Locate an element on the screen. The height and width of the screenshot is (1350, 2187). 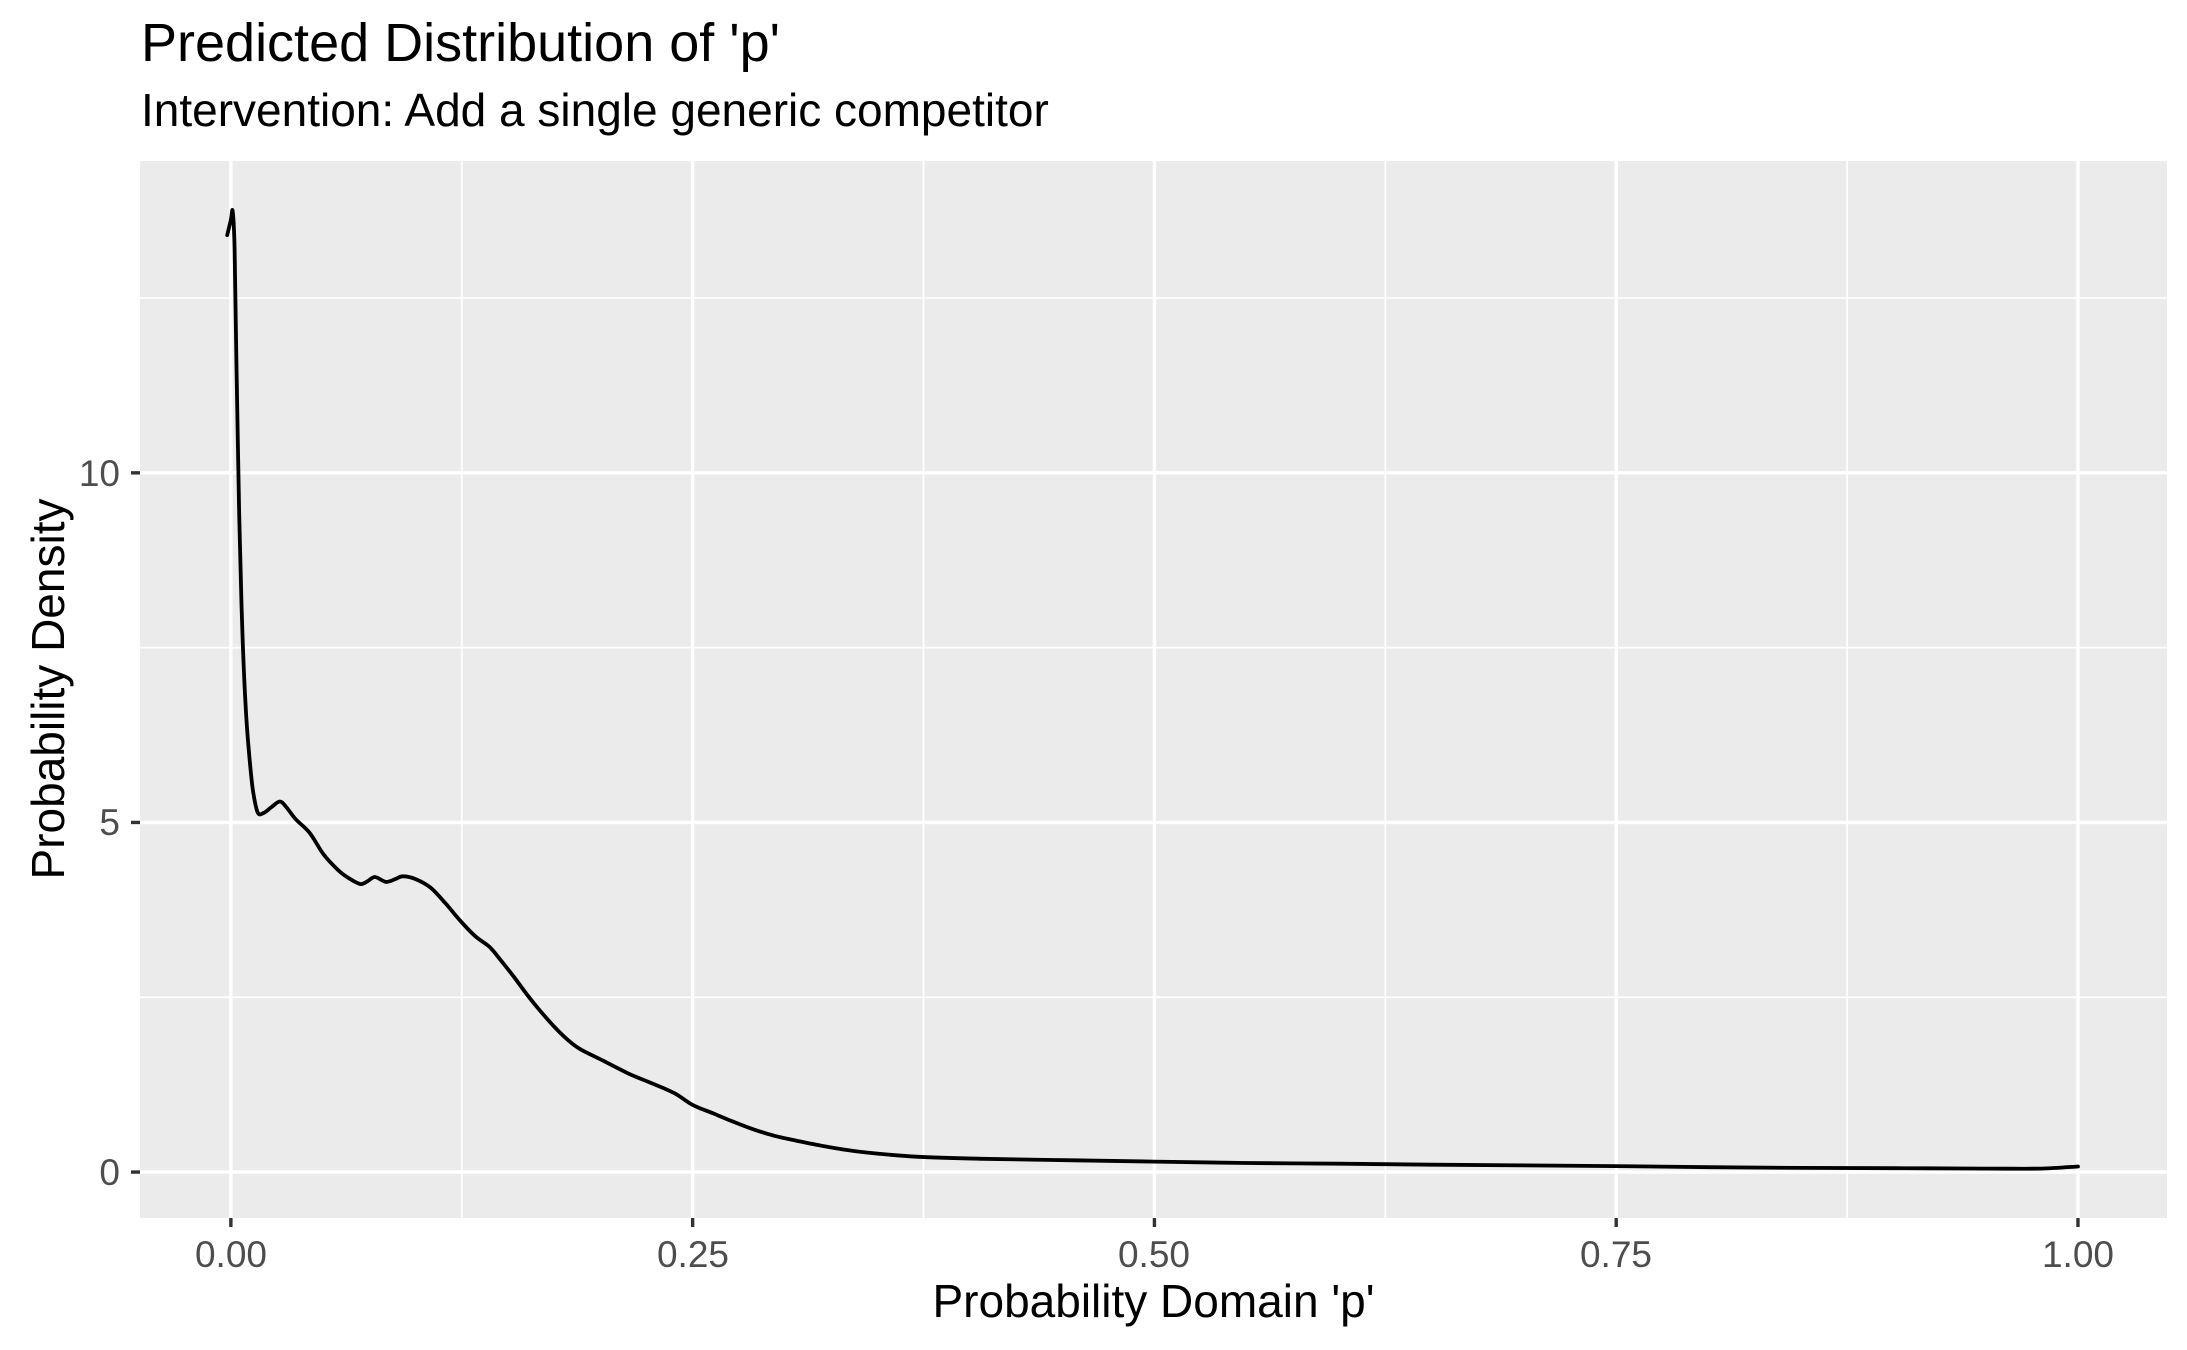
y-tick-label: 10 is located at coordinates (99, 473).